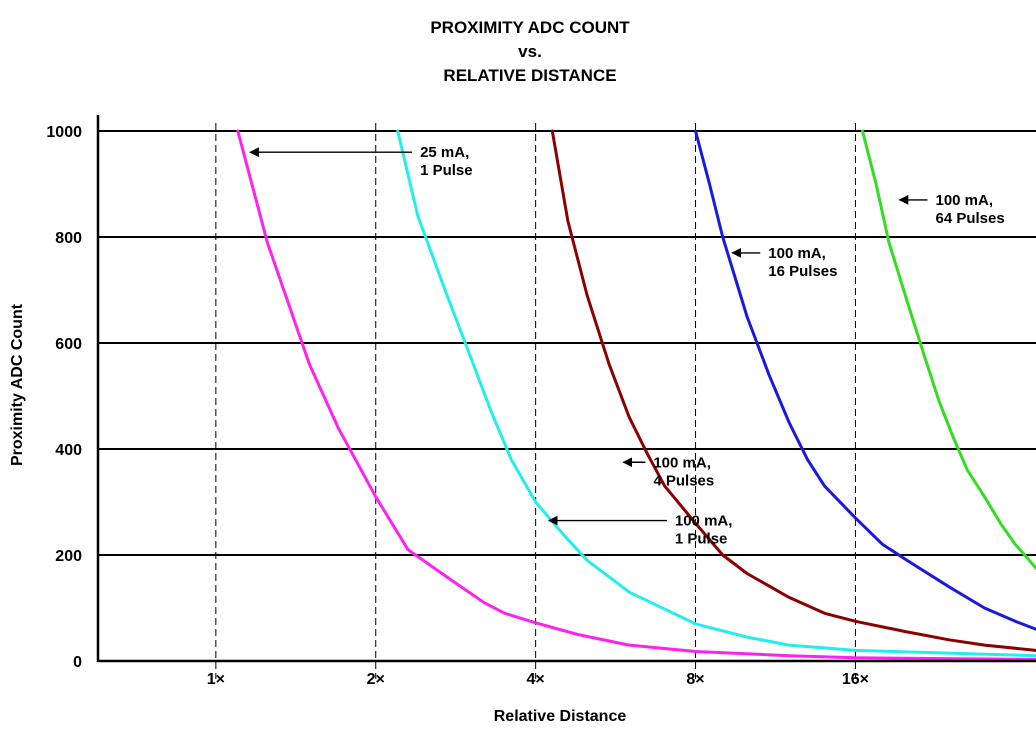 Image resolution: width=1036 pixels, height=749 pixels. I want to click on x-tick-label-8: 8×, so click(695, 679).